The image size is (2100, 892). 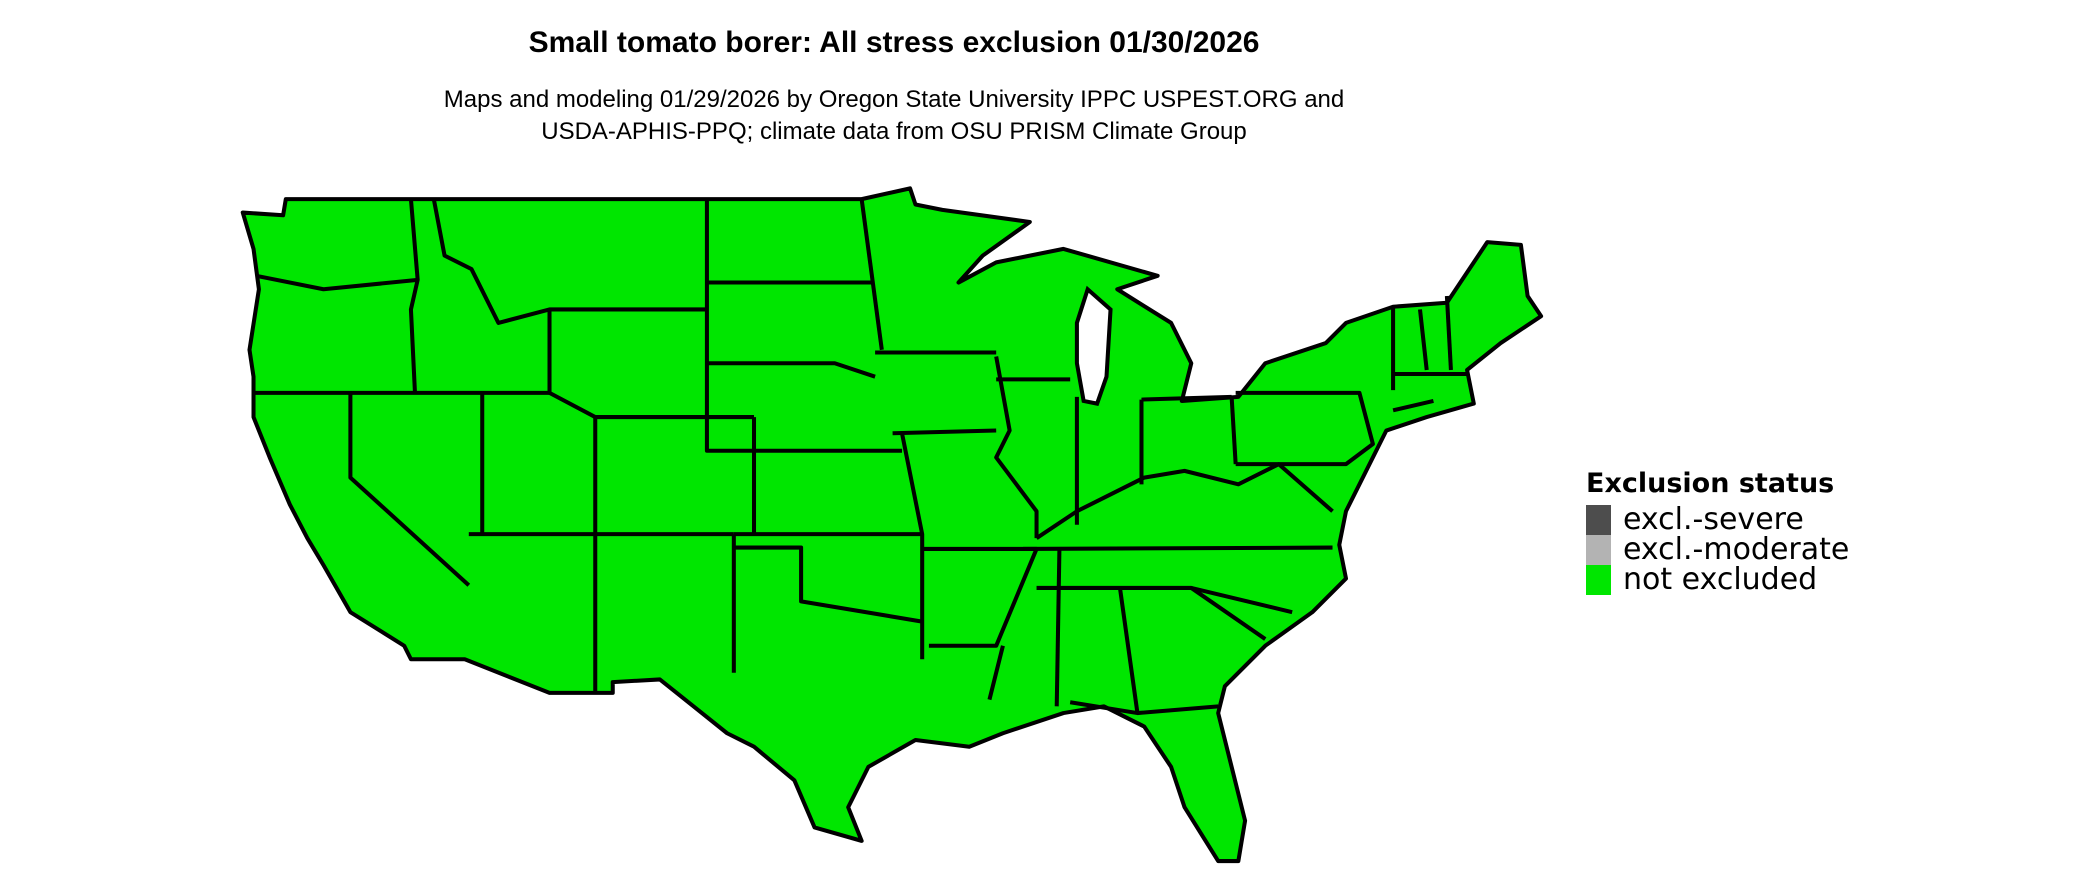 I want to click on legend-item-moderate: excl.-moderate, so click(x=1717, y=550).